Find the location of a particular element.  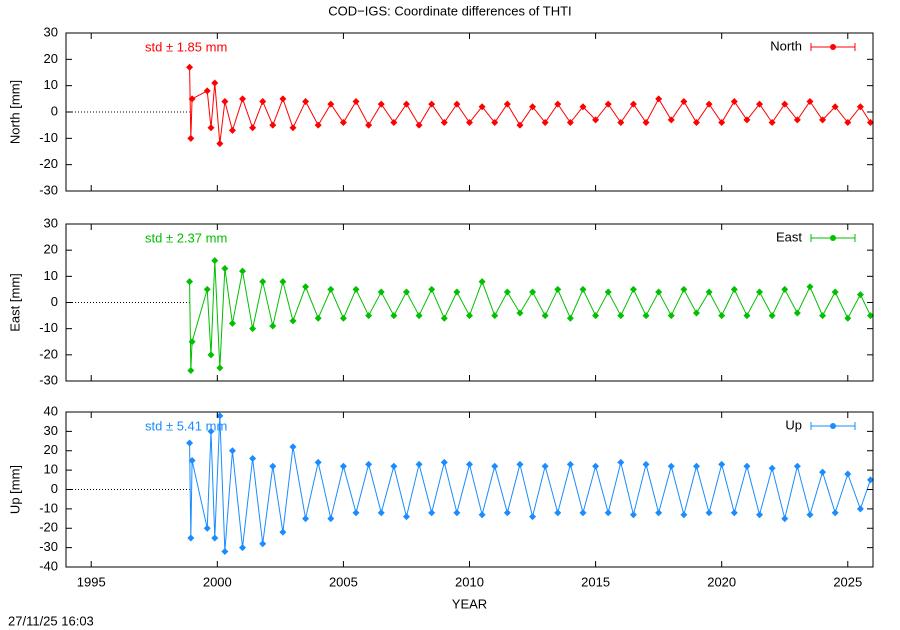

legend-marker is located at coordinates (833, 426).